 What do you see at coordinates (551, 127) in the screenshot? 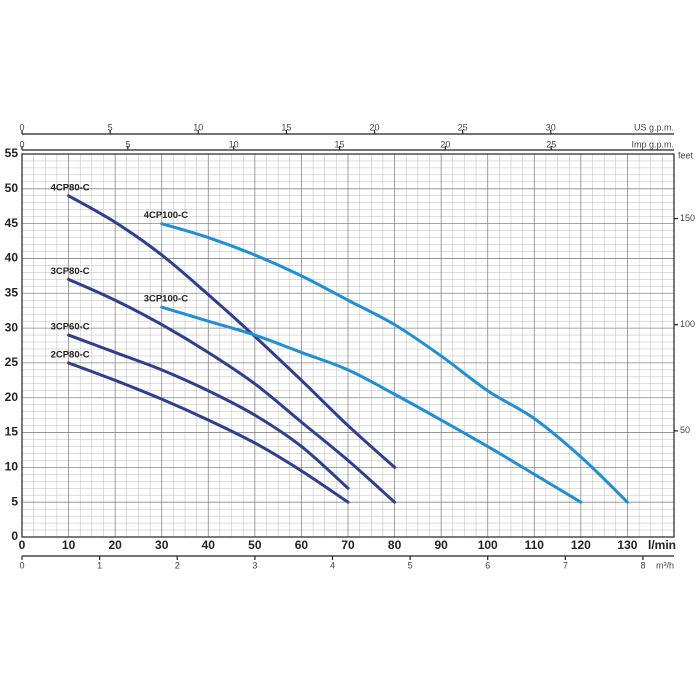
I see `tick-label: 30` at bounding box center [551, 127].